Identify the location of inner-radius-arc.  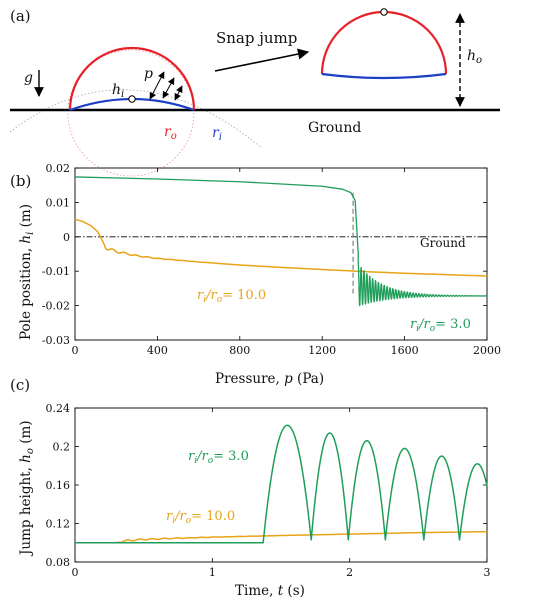
(136, 119).